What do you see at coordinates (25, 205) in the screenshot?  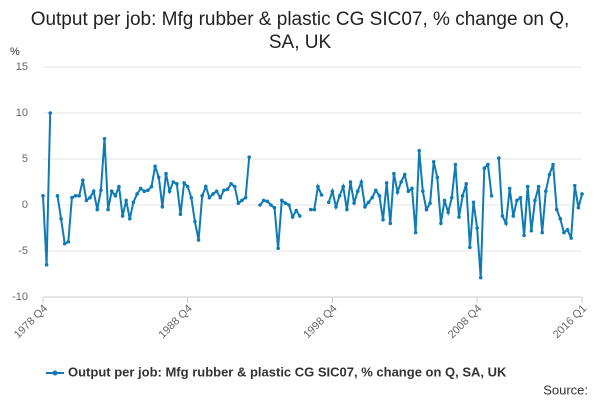 I see `y-tick-label: 0` at bounding box center [25, 205].